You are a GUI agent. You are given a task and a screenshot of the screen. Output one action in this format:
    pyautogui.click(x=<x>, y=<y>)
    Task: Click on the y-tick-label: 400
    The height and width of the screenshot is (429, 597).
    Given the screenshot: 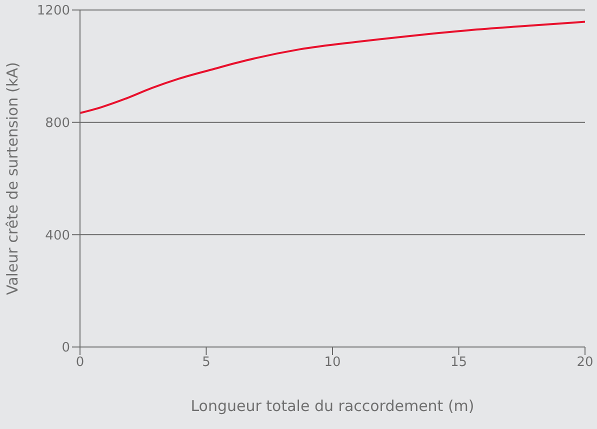 What is the action you would take?
    pyautogui.click(x=57, y=236)
    